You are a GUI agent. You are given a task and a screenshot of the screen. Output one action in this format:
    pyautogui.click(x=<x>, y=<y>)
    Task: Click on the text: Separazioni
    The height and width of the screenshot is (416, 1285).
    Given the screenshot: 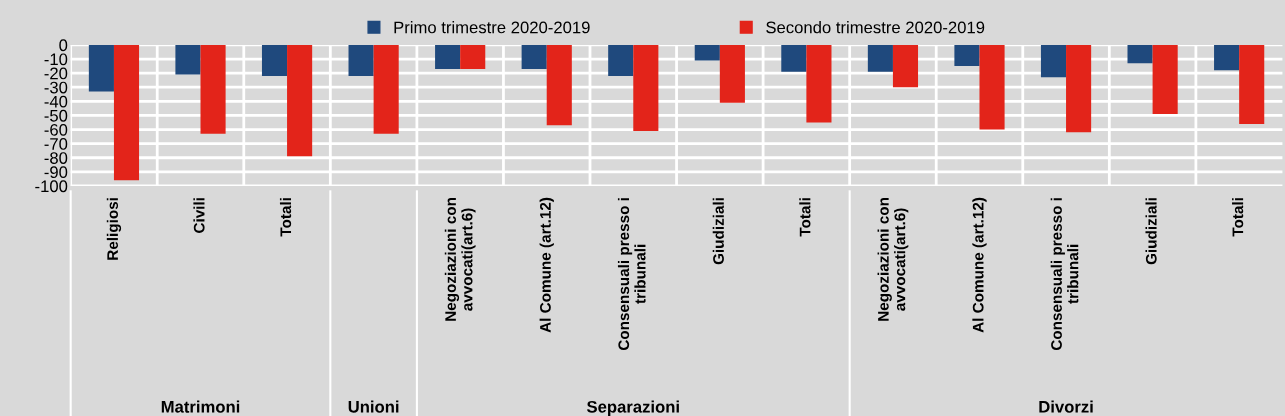 What is the action you would take?
    pyautogui.click(x=632, y=408)
    